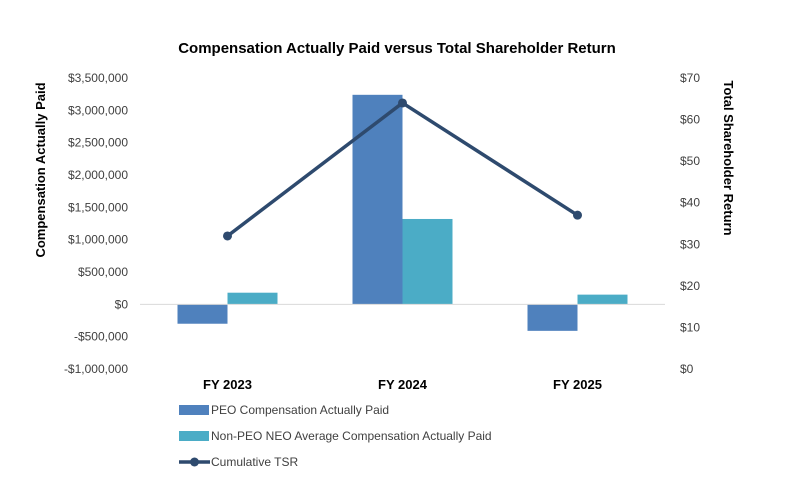 The height and width of the screenshot is (495, 807). Describe the element at coordinates (40, 169) in the screenshot. I see `left-axis-title: Compensation Actually Paid` at that location.